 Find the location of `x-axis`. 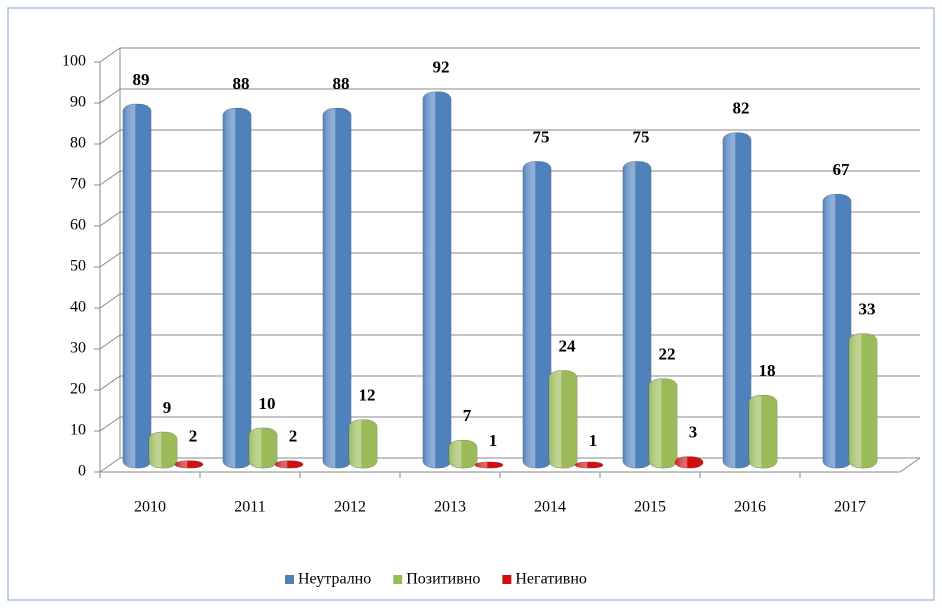

x-axis is located at coordinates (510, 465).